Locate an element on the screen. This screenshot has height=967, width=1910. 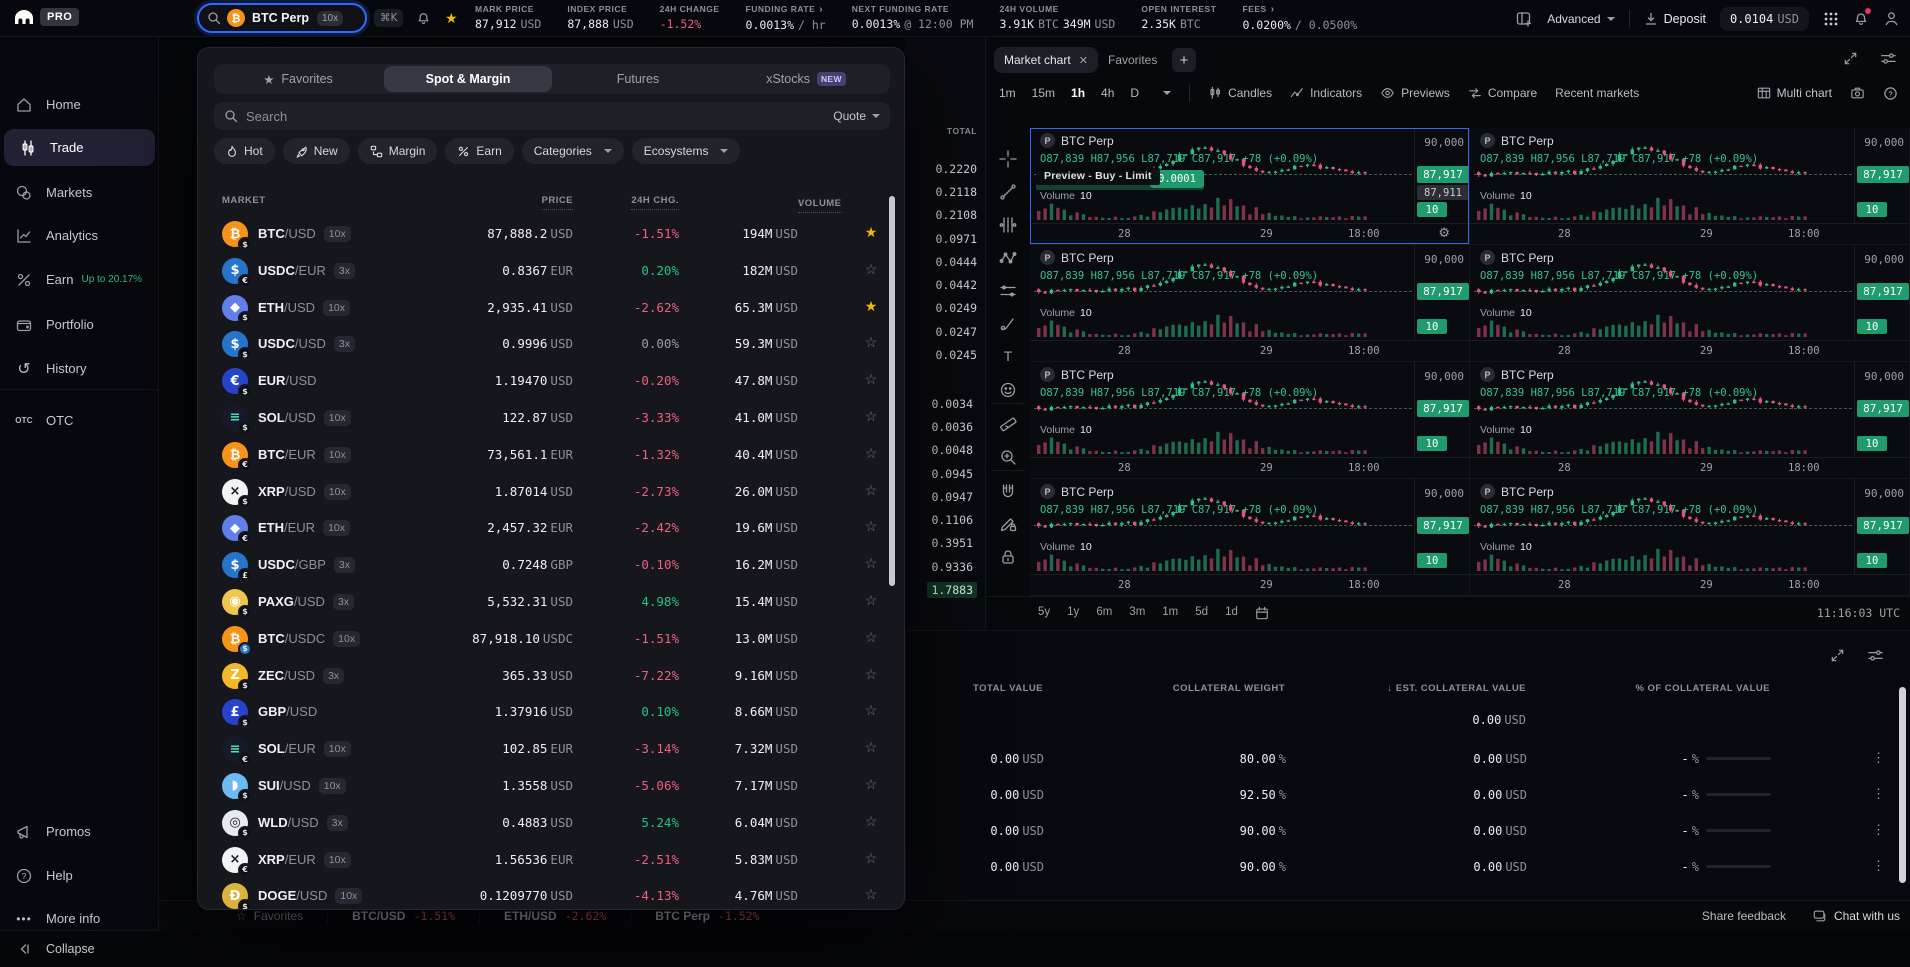
advanced-mode-dropdown: Advanced is located at coordinates (1581, 19).